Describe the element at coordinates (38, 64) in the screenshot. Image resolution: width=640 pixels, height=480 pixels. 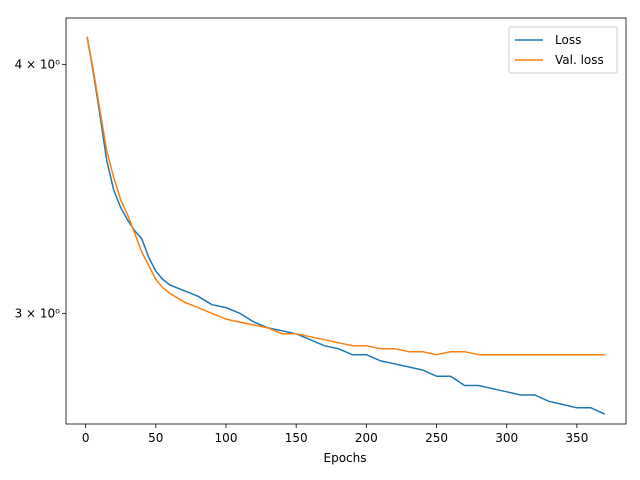
I see `y-tick-label: 4 × 10⁰` at that location.